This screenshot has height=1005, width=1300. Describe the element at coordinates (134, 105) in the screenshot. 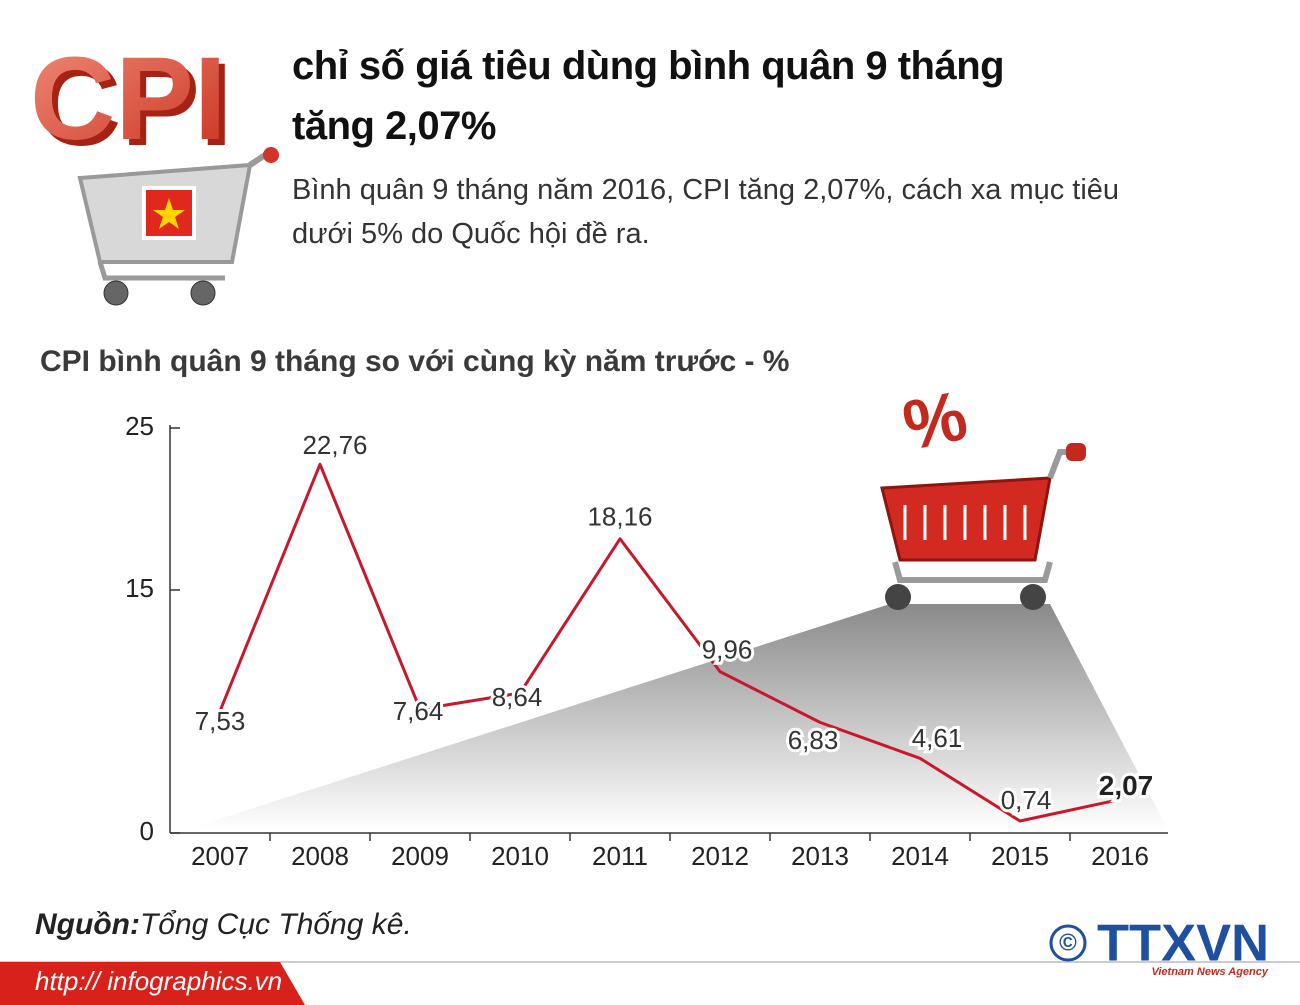

I see `logo-shadow: CPI` at that location.